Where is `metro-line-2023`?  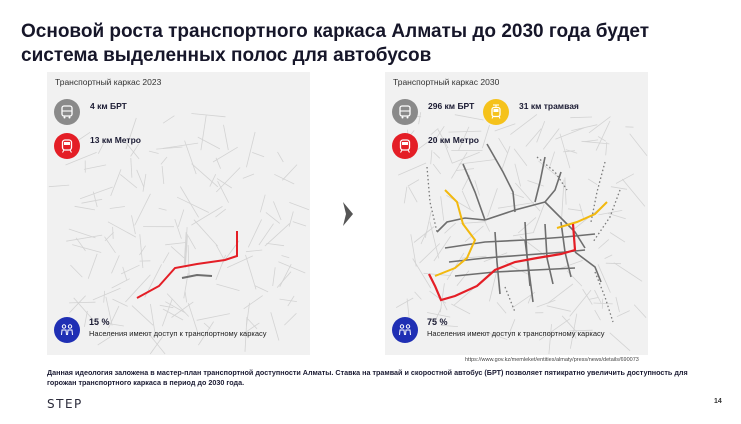
metro-line-2023 is located at coordinates (187, 265).